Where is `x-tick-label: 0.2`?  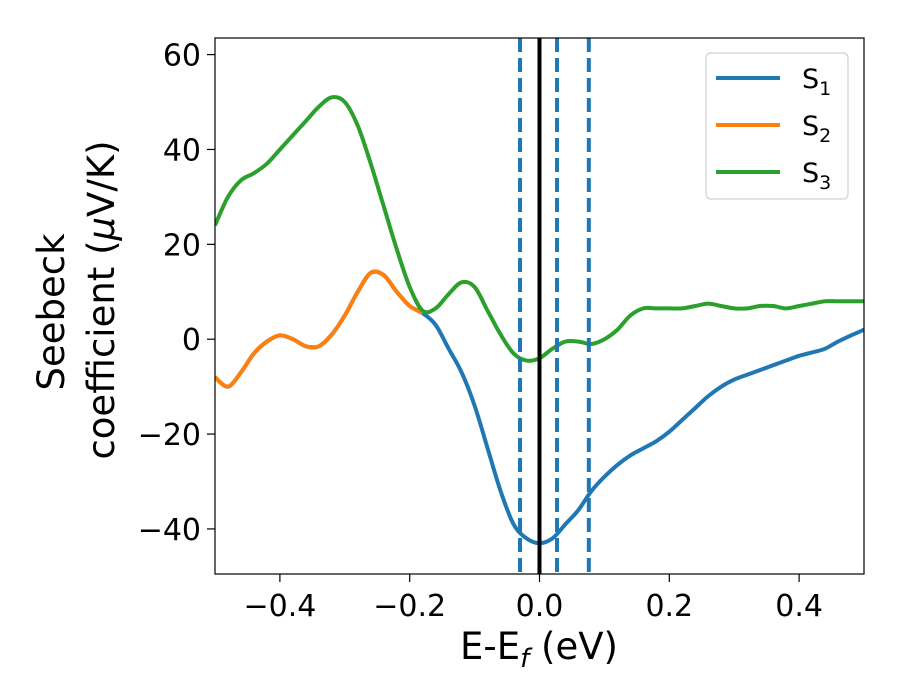
x-tick-label: 0.2 is located at coordinates (669, 606).